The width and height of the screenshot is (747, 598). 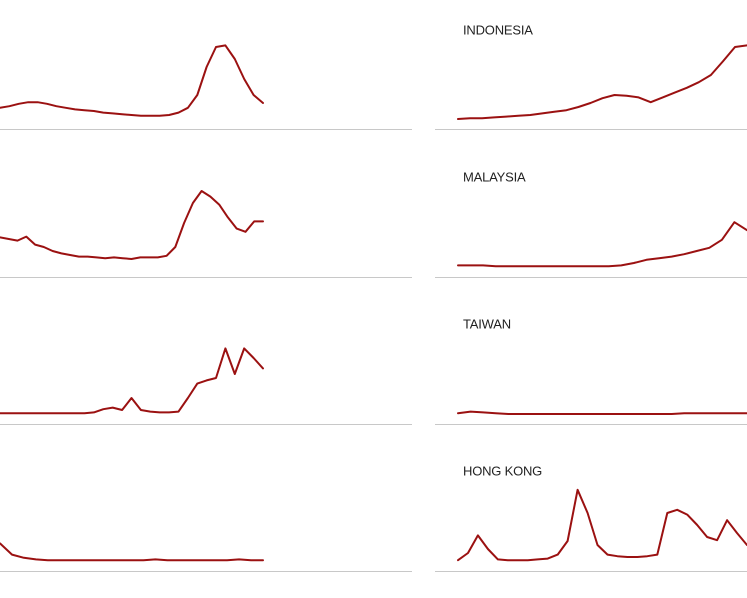 I want to click on panel-title: HONG KONG, so click(x=502, y=470).